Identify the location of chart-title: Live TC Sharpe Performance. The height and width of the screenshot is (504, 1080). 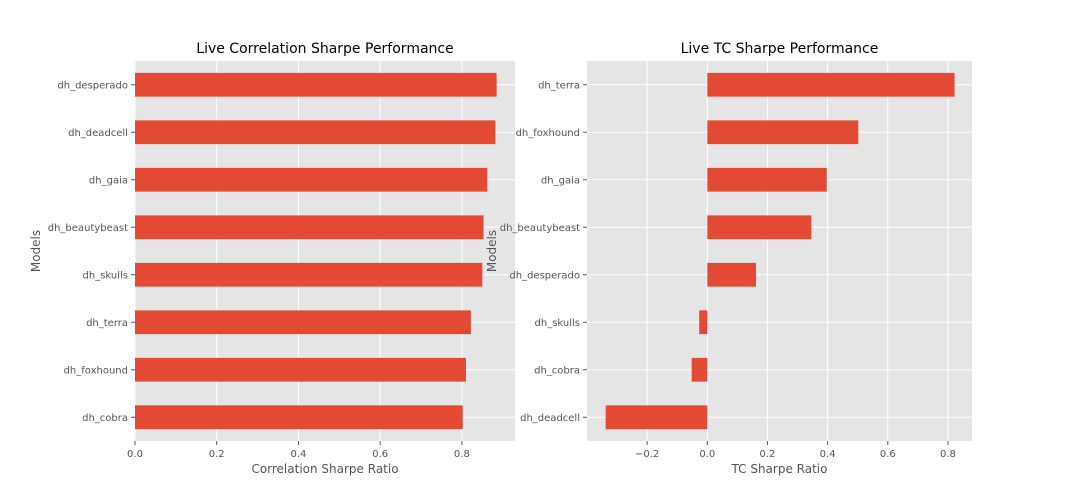
(780, 49).